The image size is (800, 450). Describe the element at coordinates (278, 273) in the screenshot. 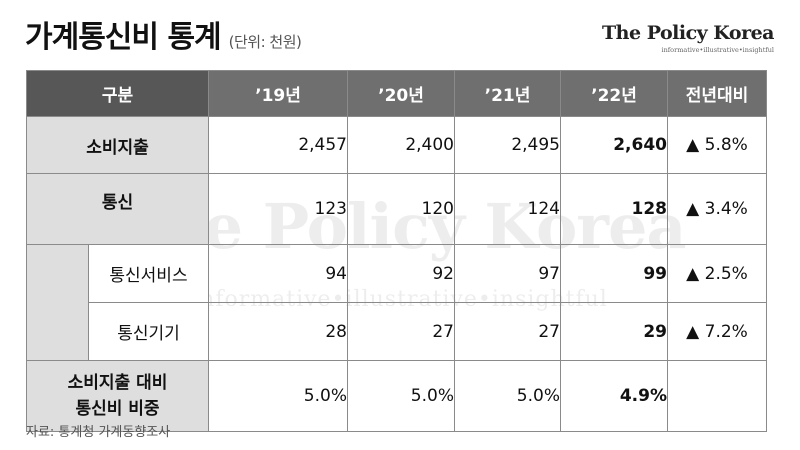

I see `table-cell: 94` at that location.